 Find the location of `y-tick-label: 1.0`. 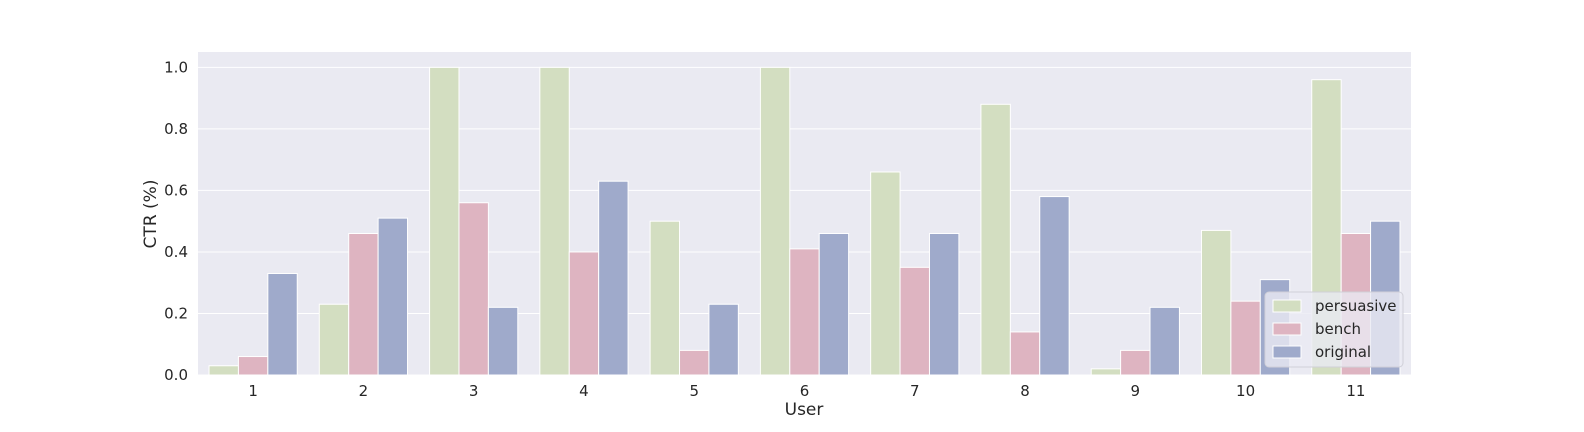

y-tick-label: 1.0 is located at coordinates (176, 67).